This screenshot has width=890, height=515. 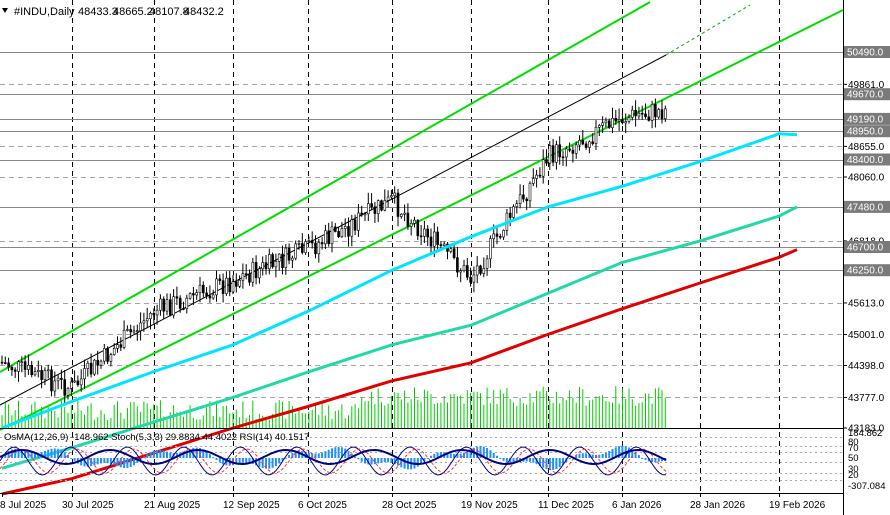 I want to click on chart-menu-icon, so click(x=5, y=10).